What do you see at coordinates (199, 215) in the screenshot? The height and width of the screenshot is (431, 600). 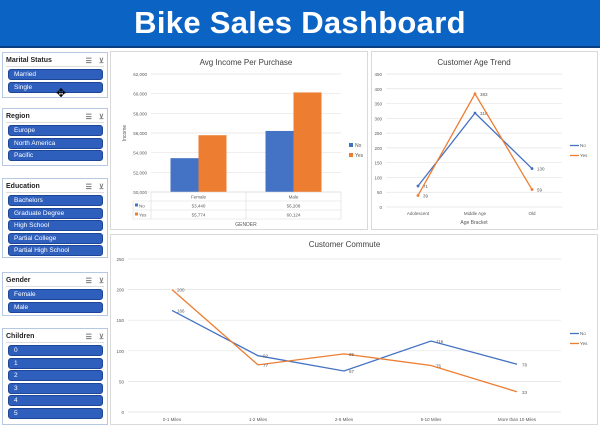 I see `table-value: 55,774` at bounding box center [199, 215].